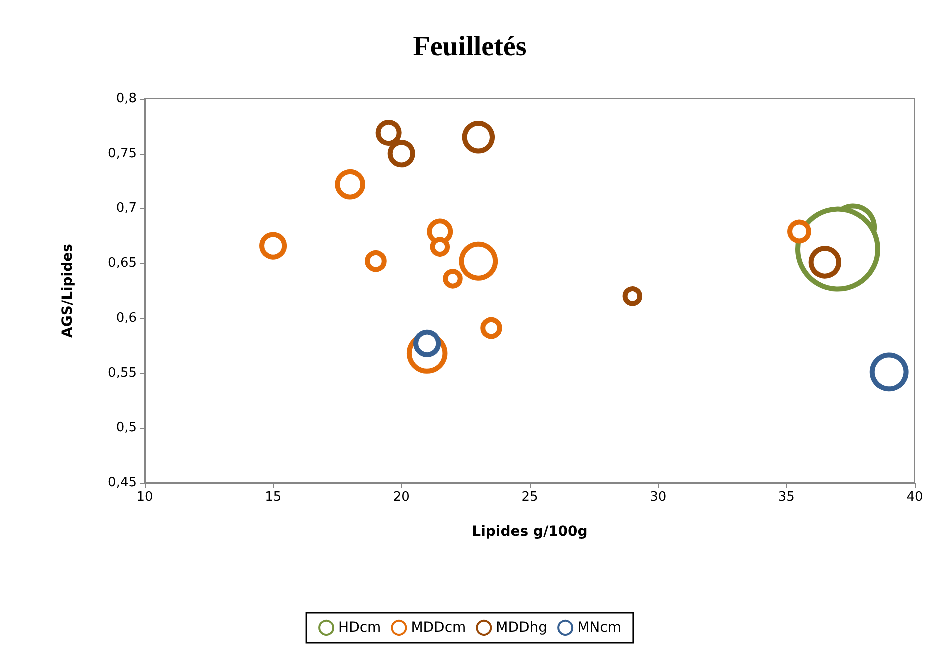 This screenshot has width=940, height=661. Describe the element at coordinates (126, 99) in the screenshot. I see `y-tick-label: 0,8` at that location.